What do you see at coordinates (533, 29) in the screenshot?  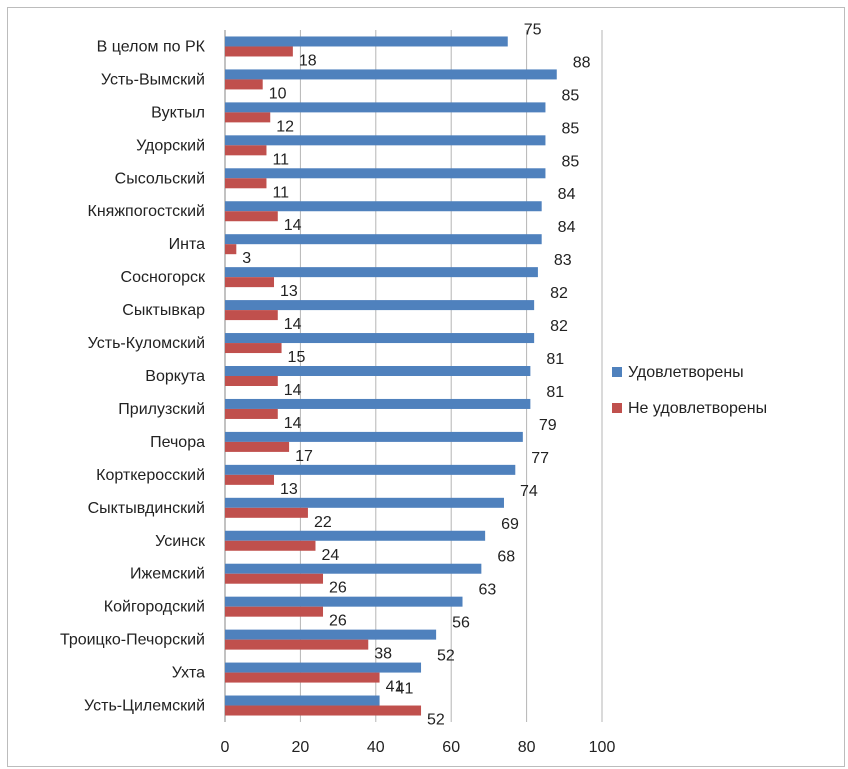 I see `data-label: 75` at bounding box center [533, 29].